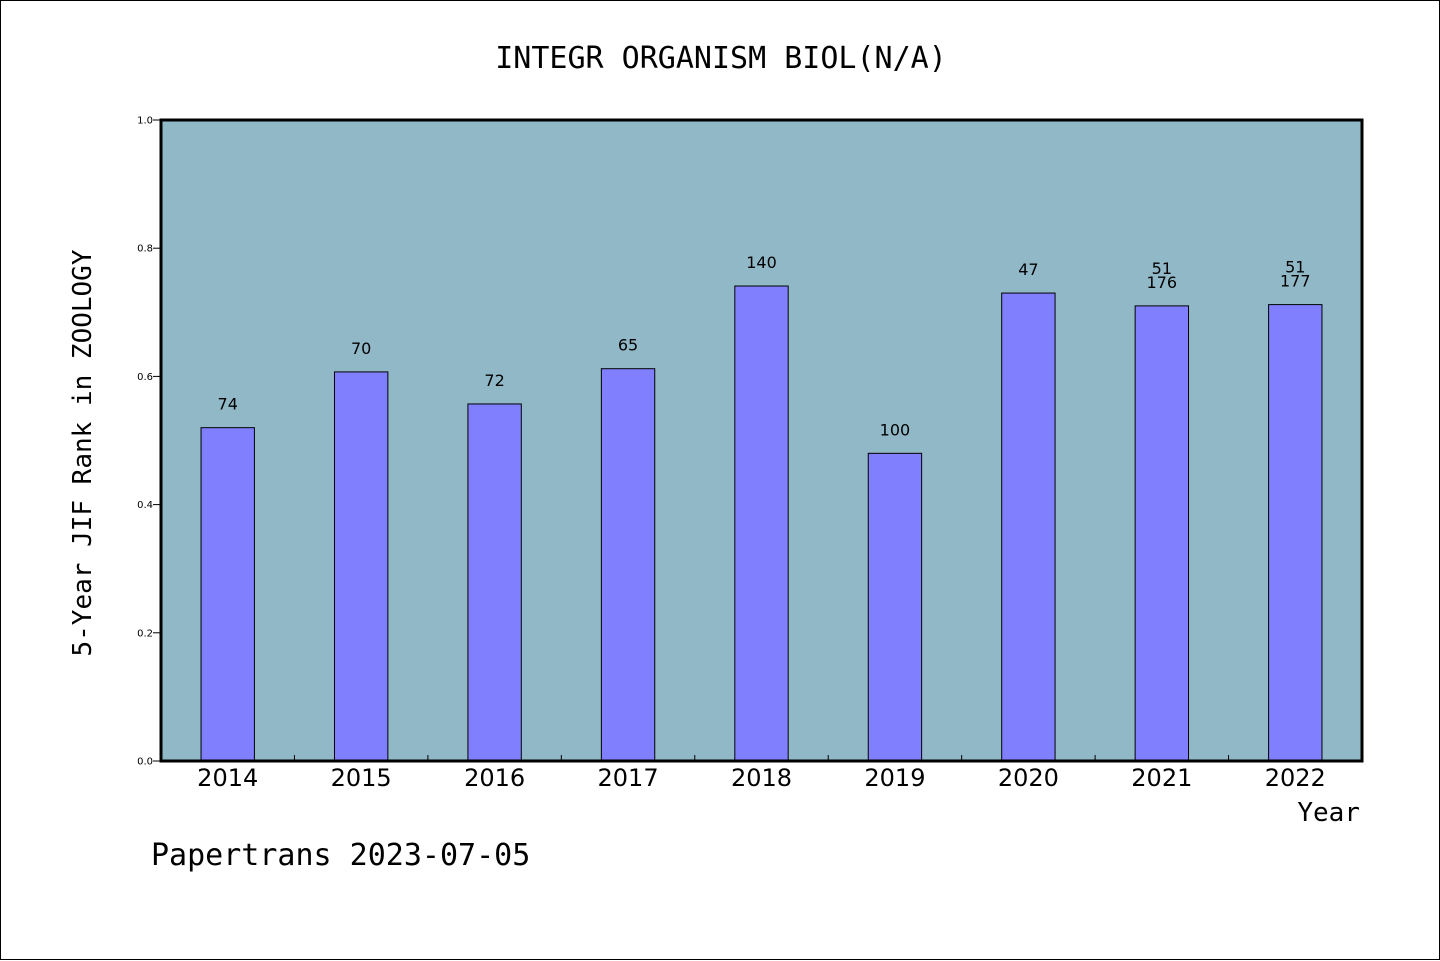  What do you see at coordinates (340, 855) in the screenshot?
I see `footer-source-date: Papertrans 2023-07-05` at bounding box center [340, 855].